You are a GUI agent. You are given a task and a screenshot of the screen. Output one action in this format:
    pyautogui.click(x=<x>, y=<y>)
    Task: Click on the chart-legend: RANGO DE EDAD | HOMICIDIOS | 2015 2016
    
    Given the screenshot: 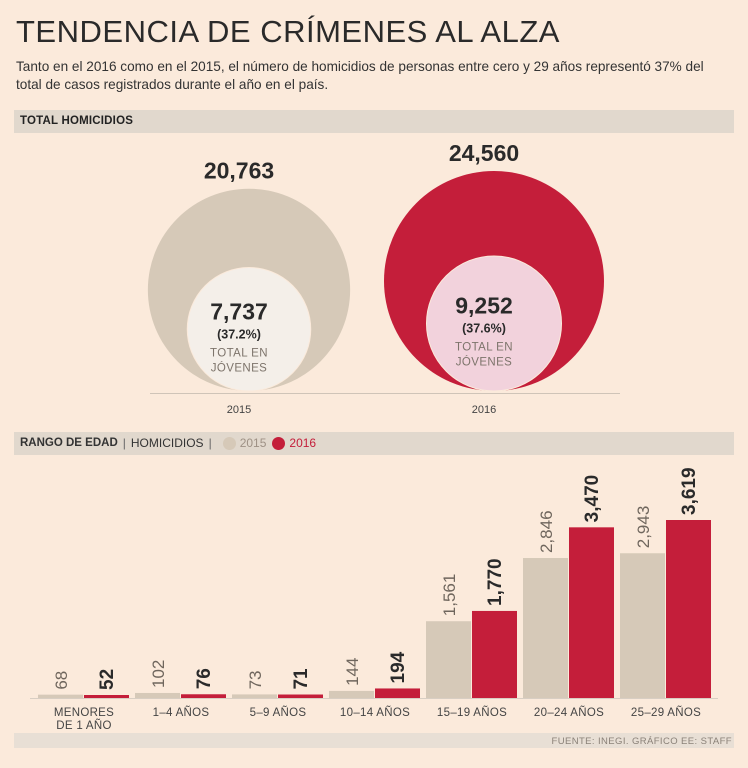 What is the action you would take?
    pyautogui.click(x=168, y=443)
    